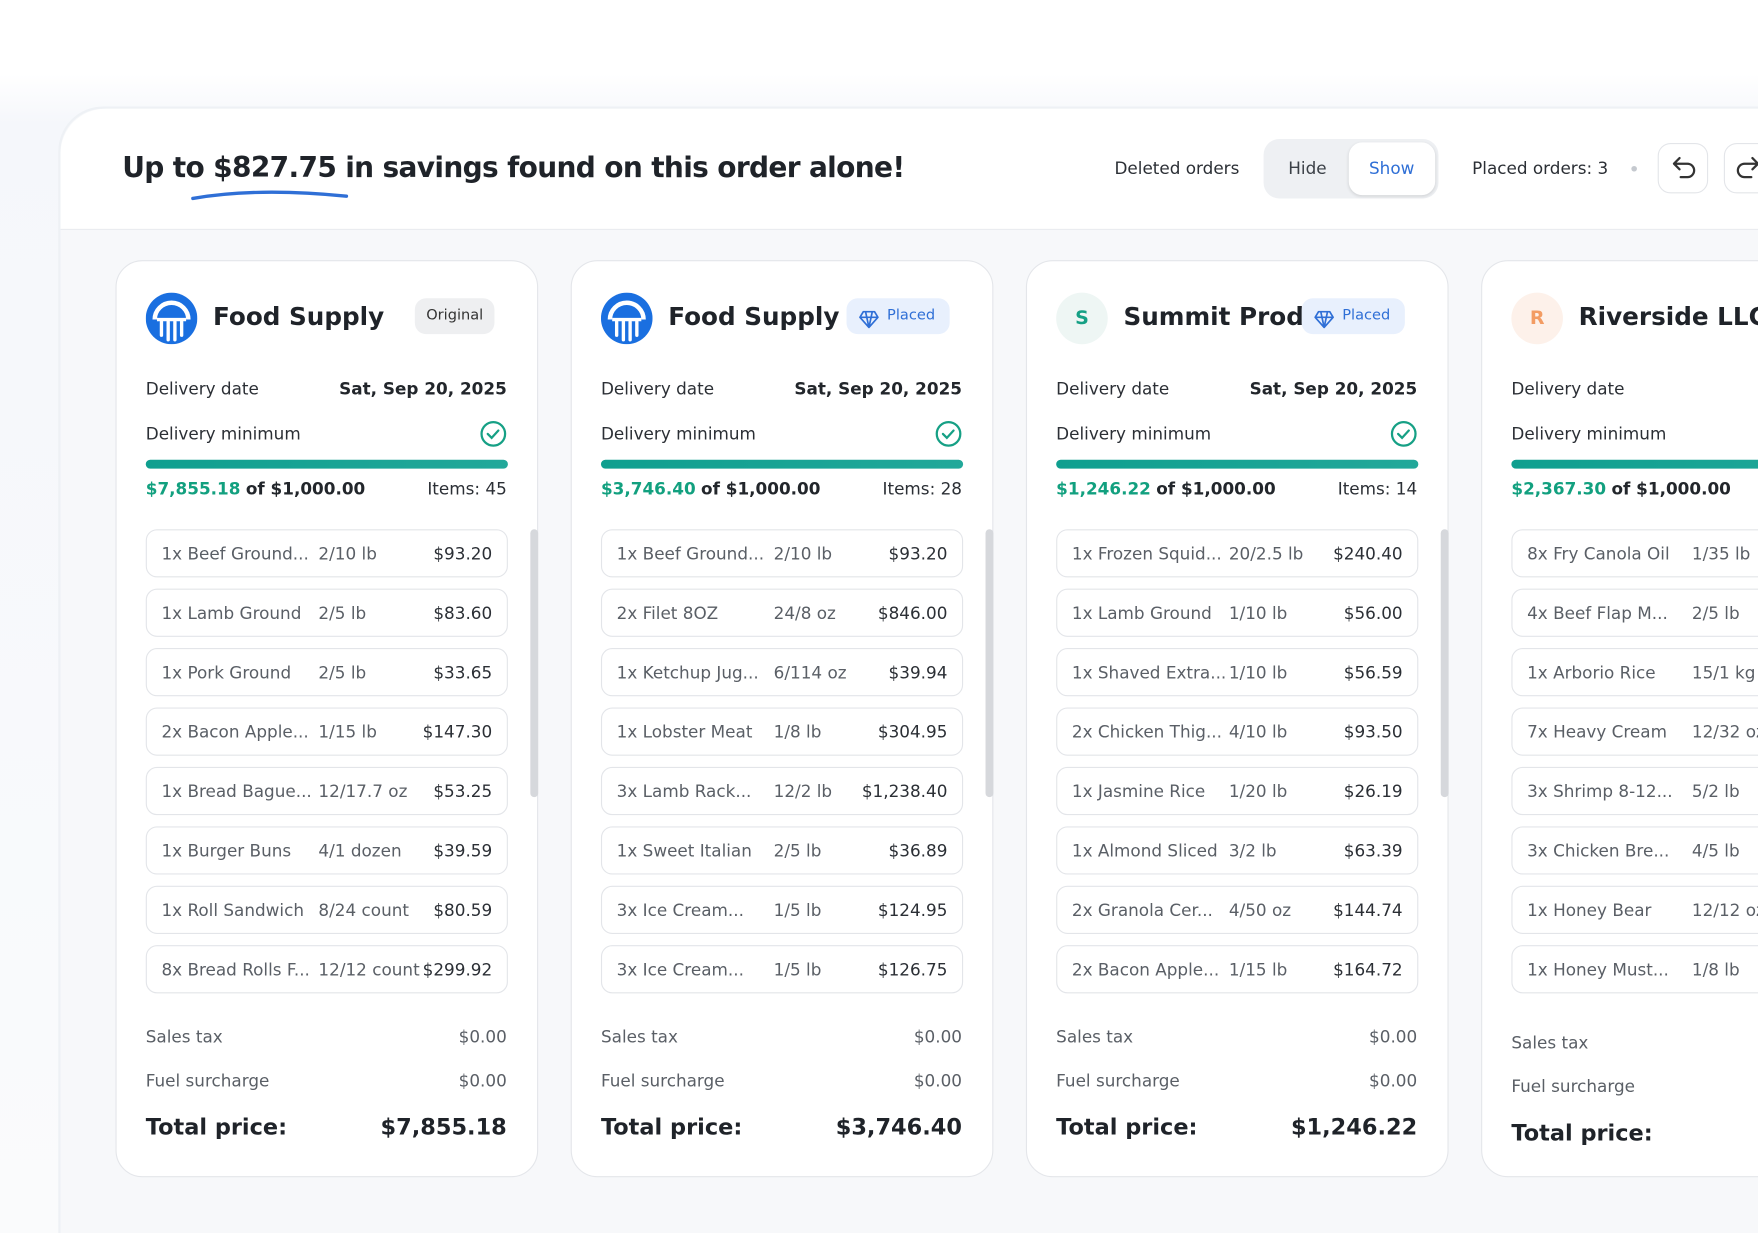  I want to click on item-pack: 12/32 oz, so click(1724, 732).